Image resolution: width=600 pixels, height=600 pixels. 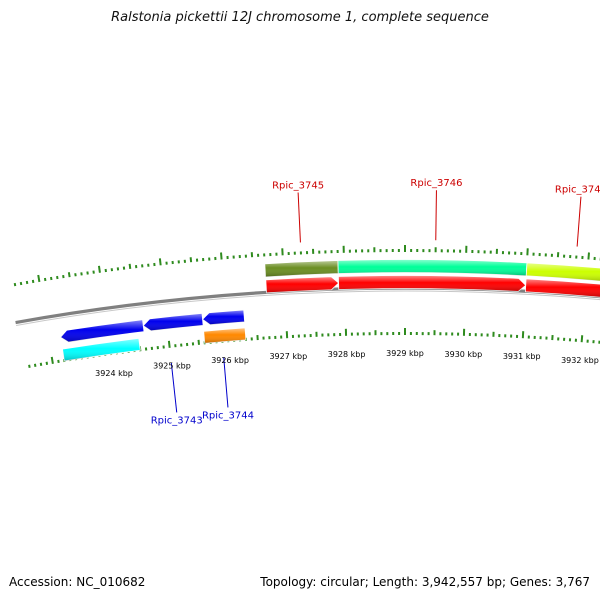 I want to click on gene-label-Rpic_3747: Rpic_3747, so click(x=577, y=190).